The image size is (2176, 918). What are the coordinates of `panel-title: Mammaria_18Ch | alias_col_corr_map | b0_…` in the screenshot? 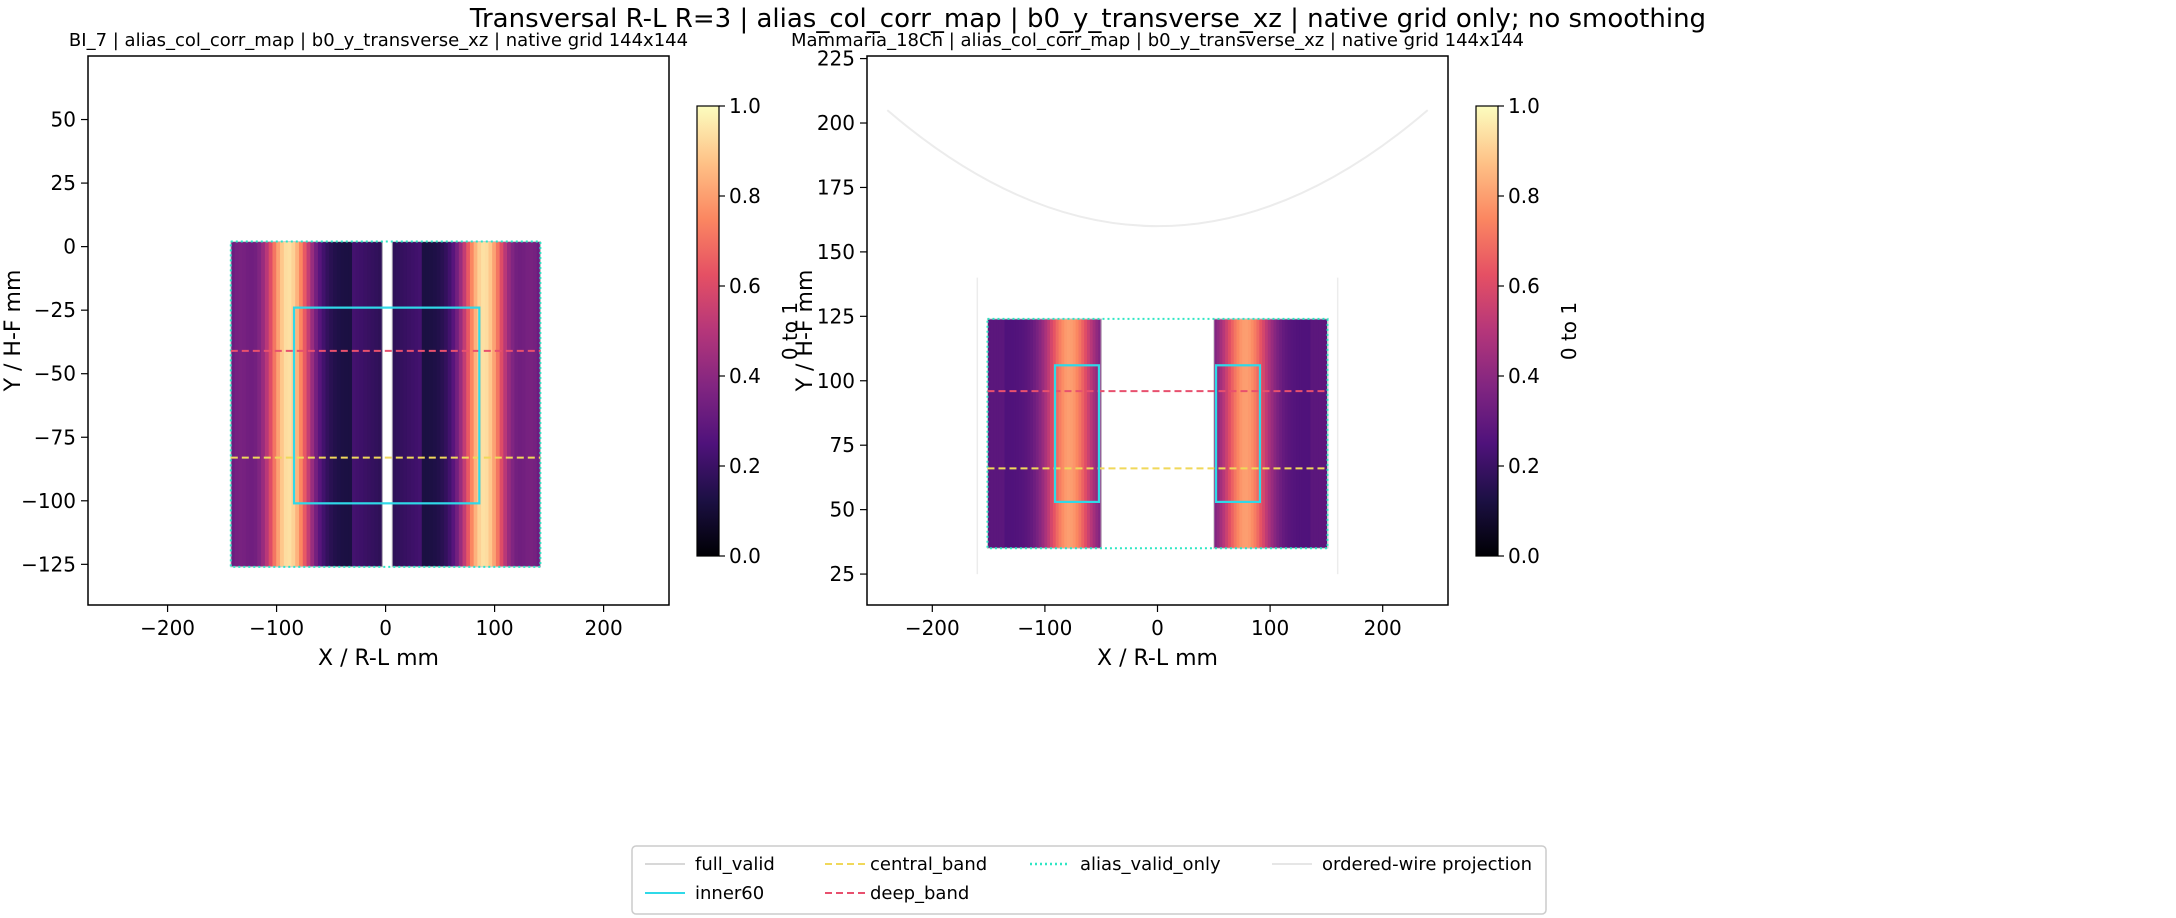 It's located at (1157, 40).